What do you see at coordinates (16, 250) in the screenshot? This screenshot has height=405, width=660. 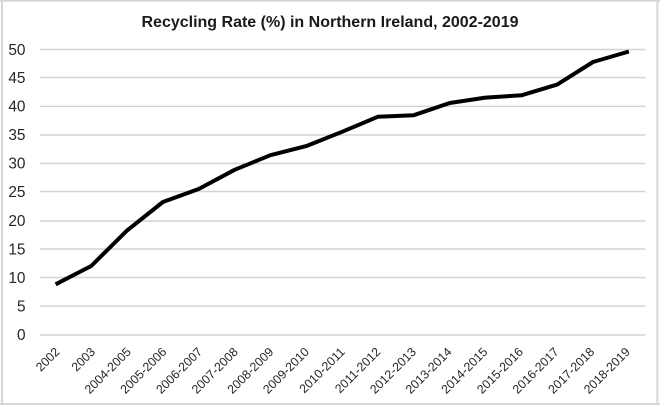 I see `svg-text: 15` at bounding box center [16, 250].